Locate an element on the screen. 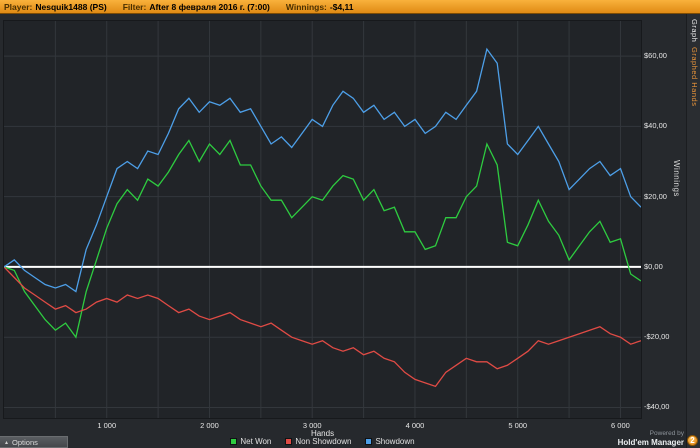 This screenshot has height=448, width=700. tab-graph: Graph is located at coordinates (694, 31).